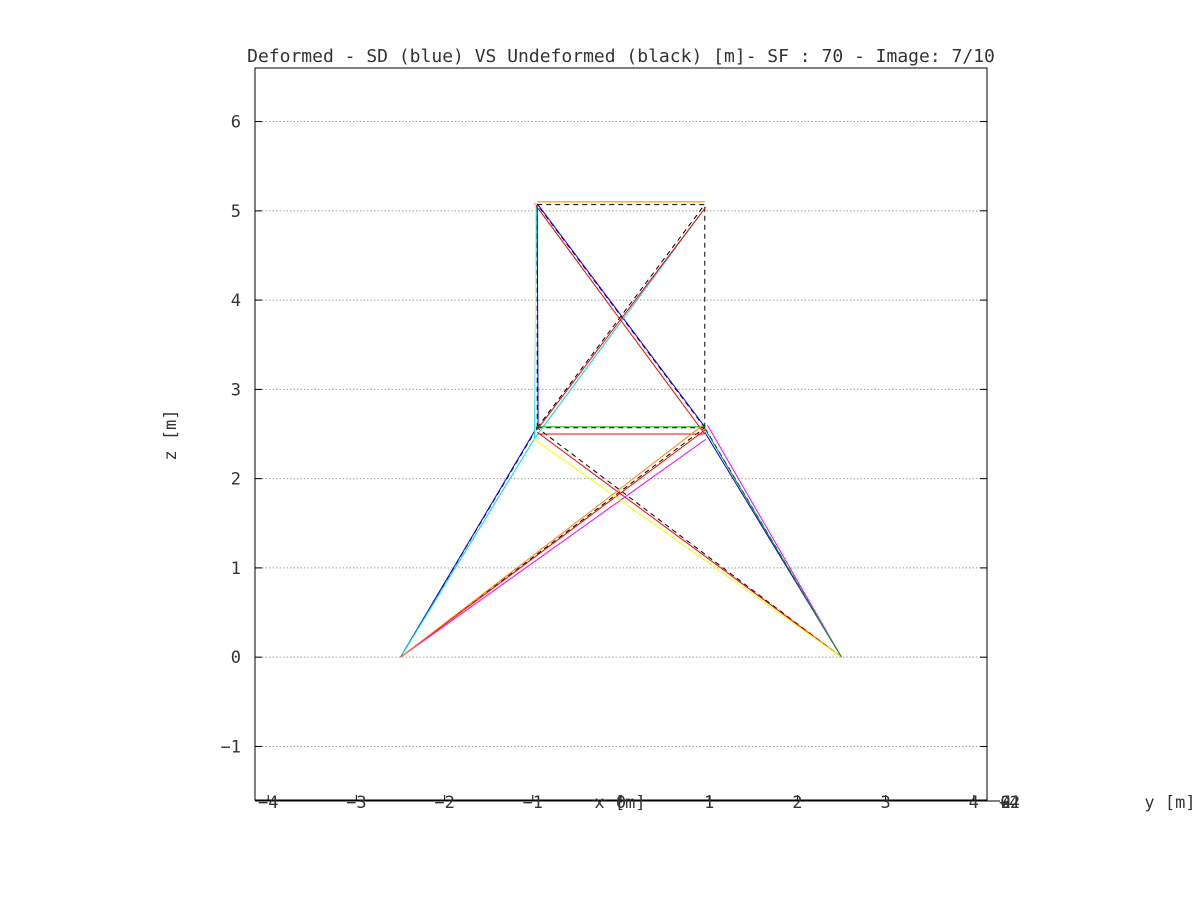 The height and width of the screenshot is (900, 1200). Describe the element at coordinates (1169, 803) in the screenshot. I see `y-axis-label: y [m]` at that location.